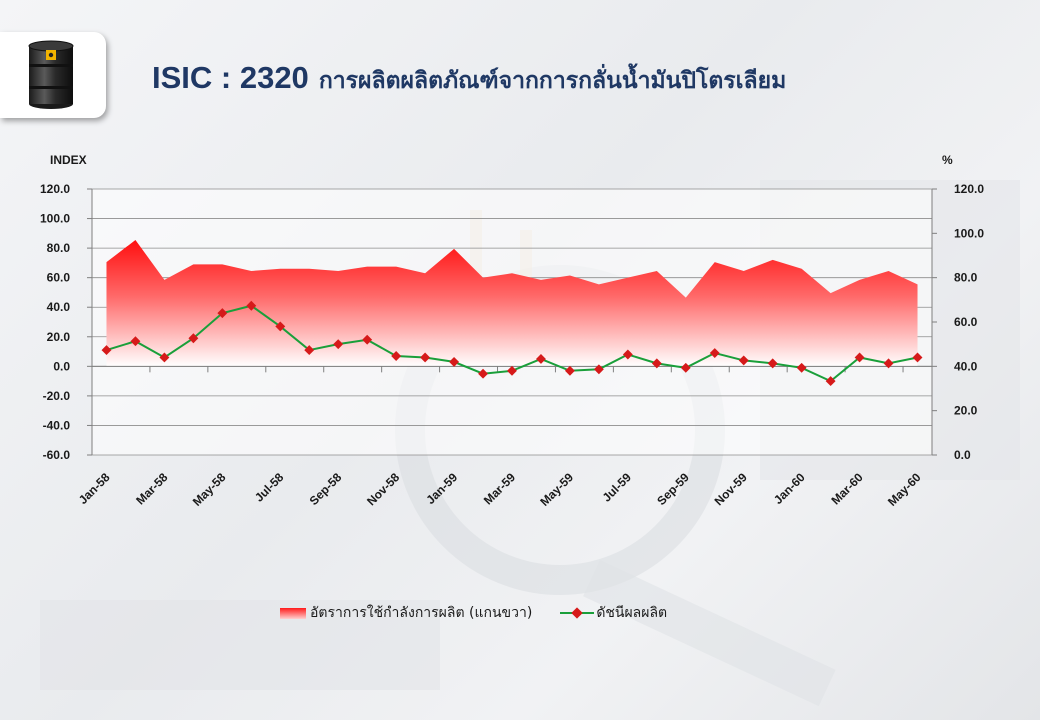 This screenshot has width=1040, height=720. What do you see at coordinates (512, 343) in the screenshot?
I see `production-index-markers` at bounding box center [512, 343].